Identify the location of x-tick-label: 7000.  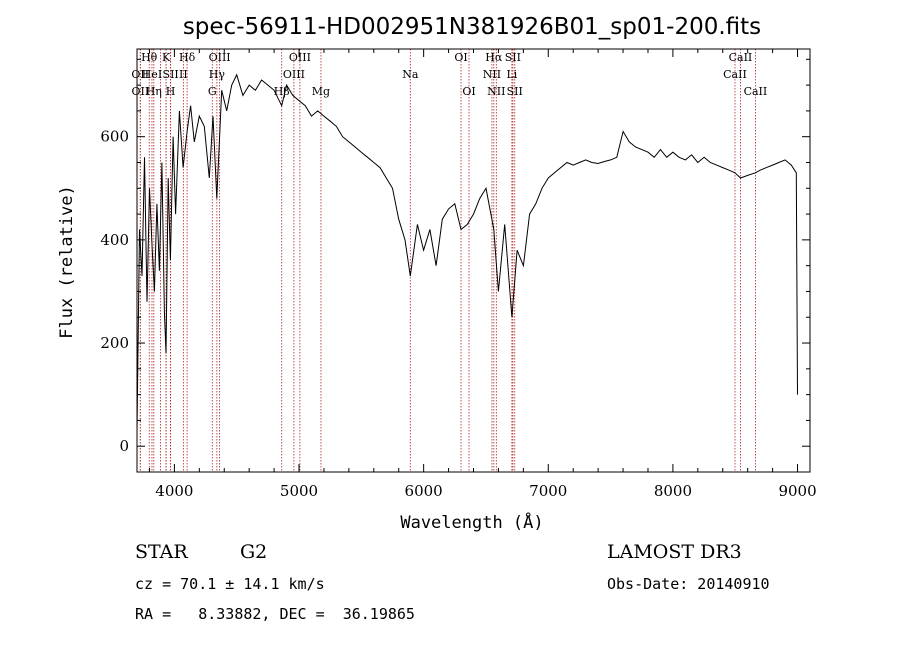
(548, 491).